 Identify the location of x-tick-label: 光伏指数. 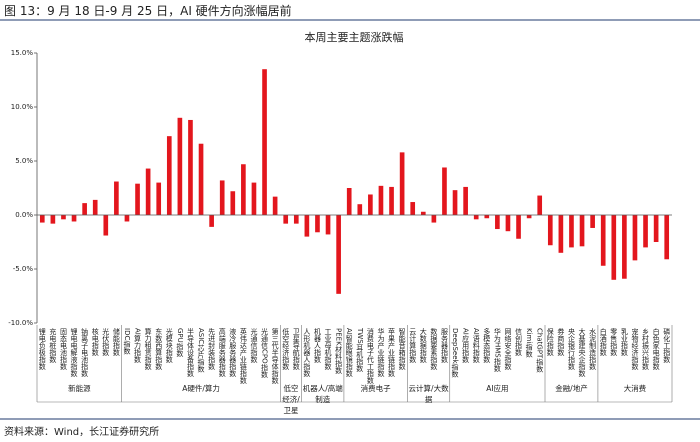
(106, 342).